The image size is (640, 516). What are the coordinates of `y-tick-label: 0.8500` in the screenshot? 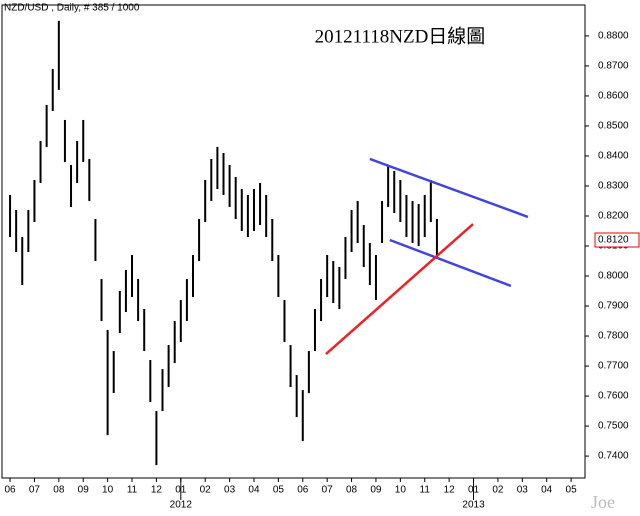 It's located at (613, 126).